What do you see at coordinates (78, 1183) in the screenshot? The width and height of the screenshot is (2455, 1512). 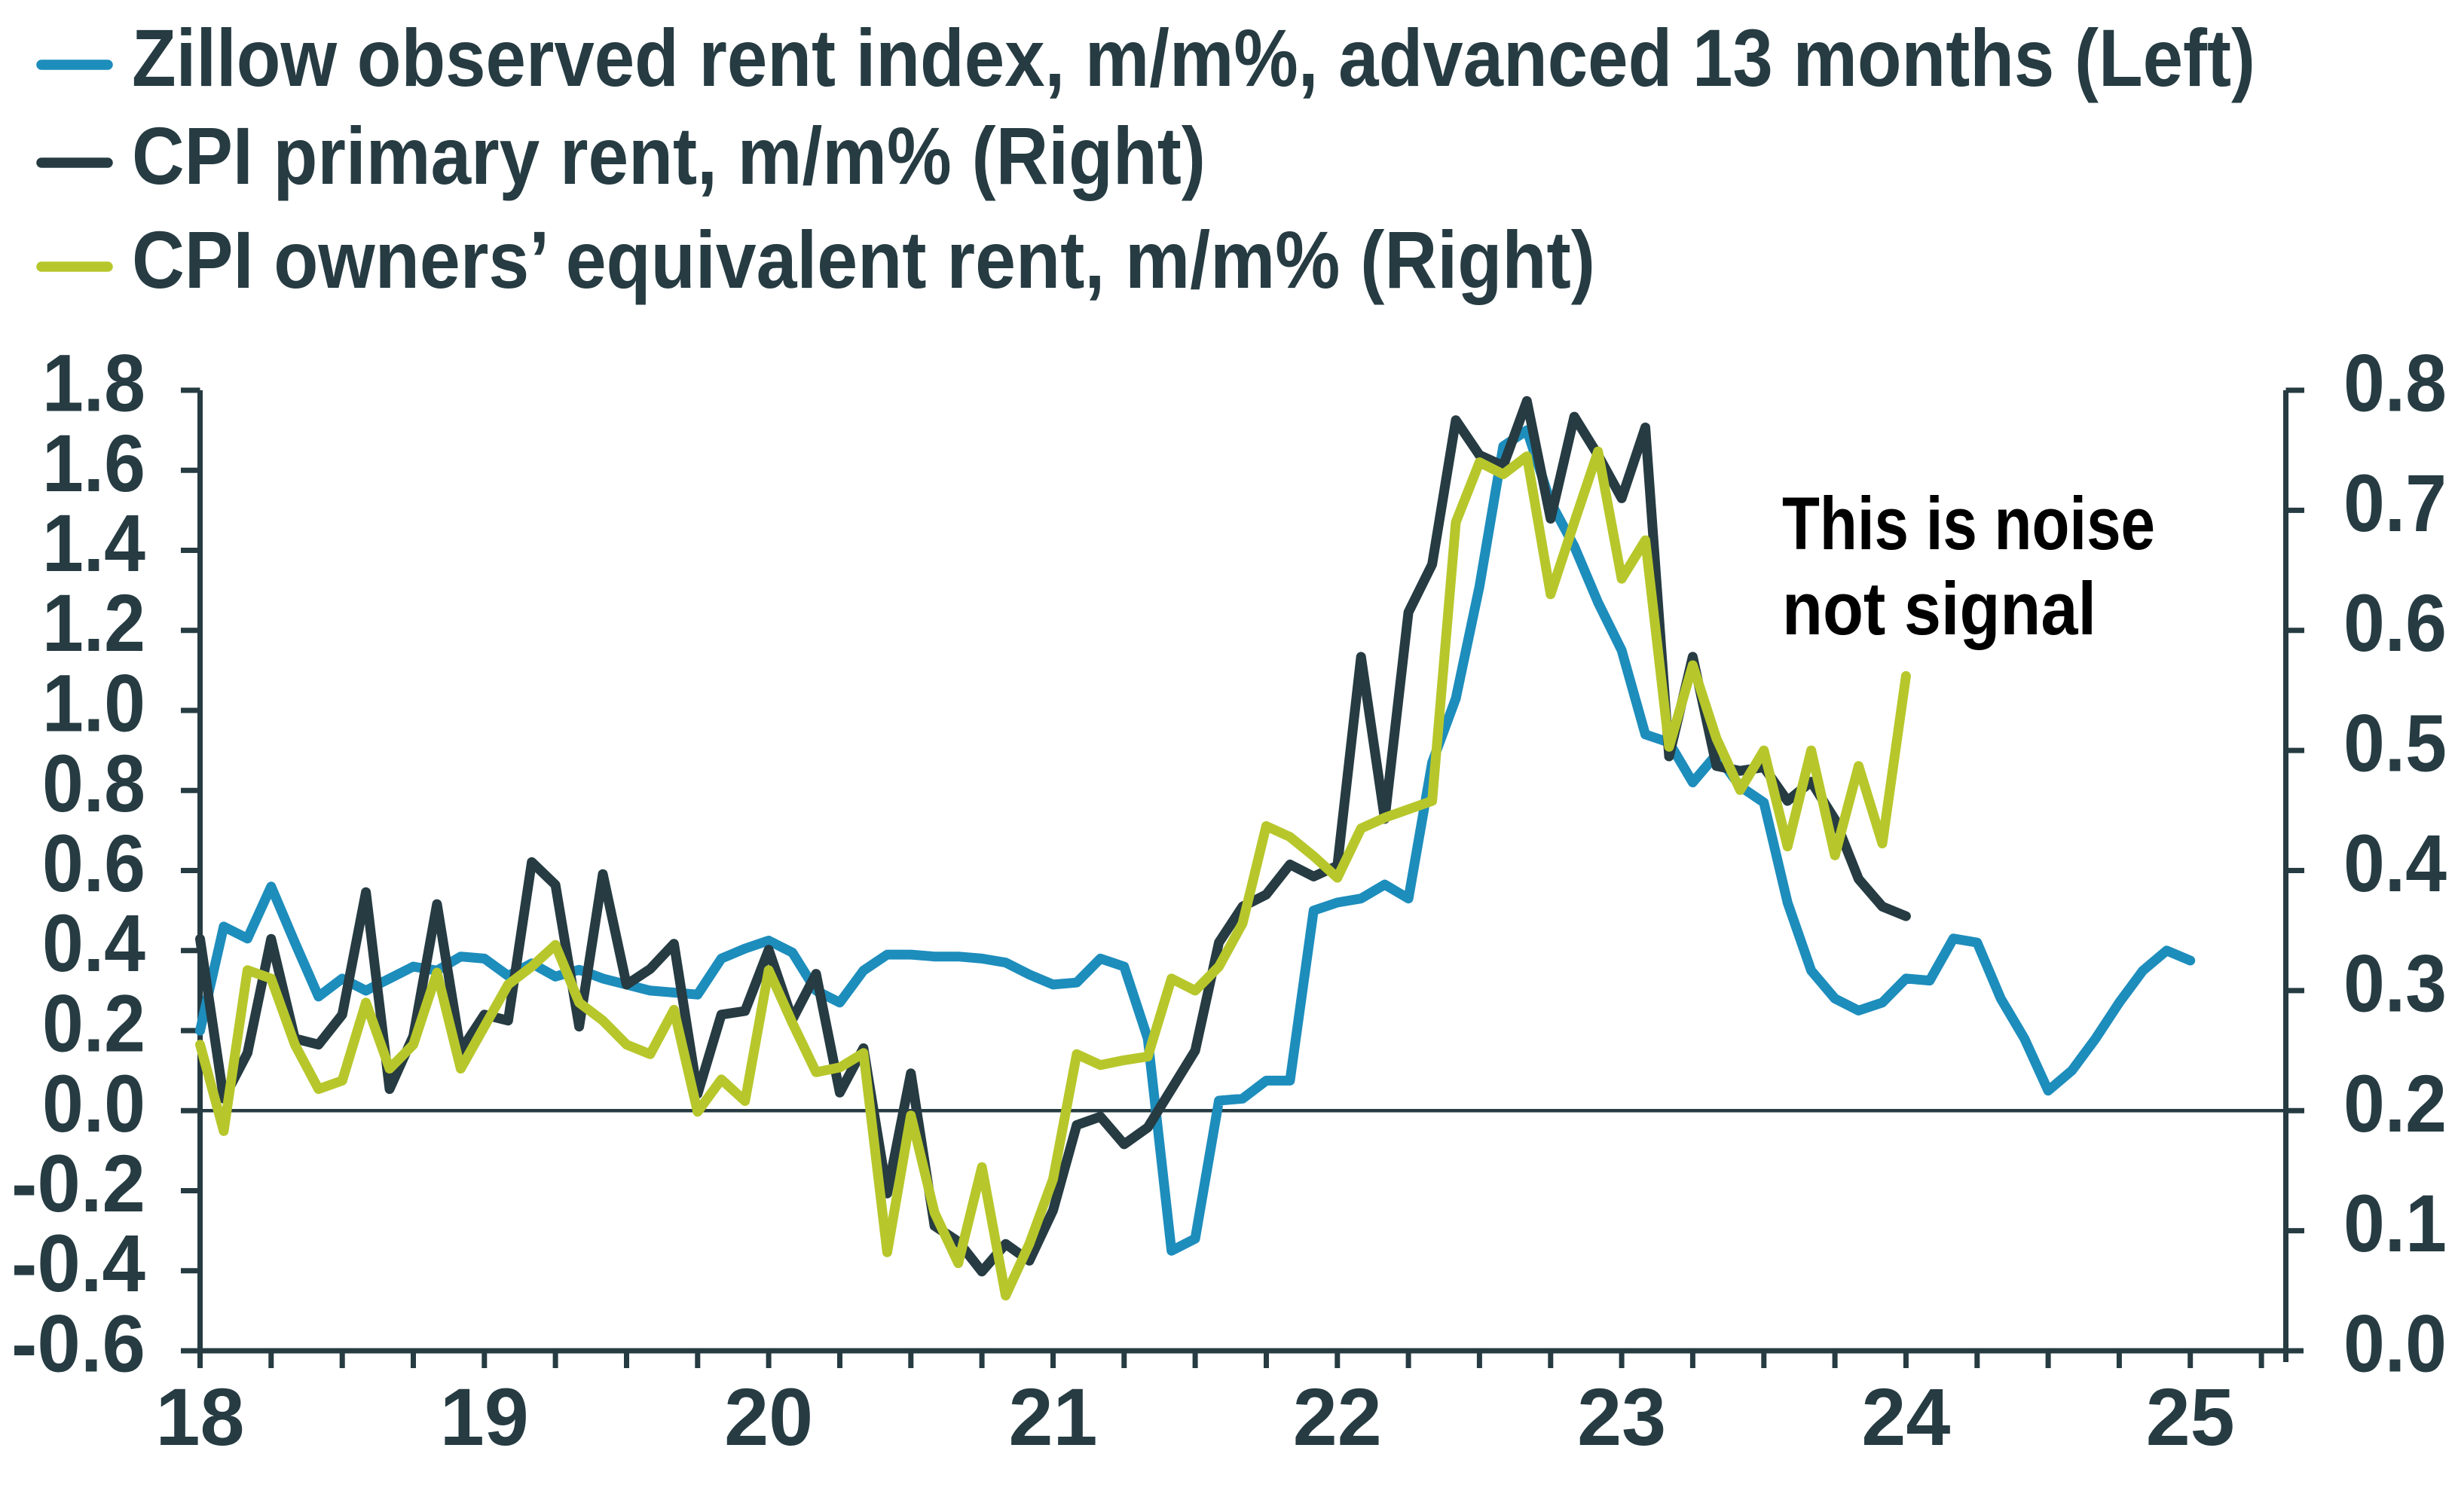 I see `svg-text: -0.2` at bounding box center [78, 1183].